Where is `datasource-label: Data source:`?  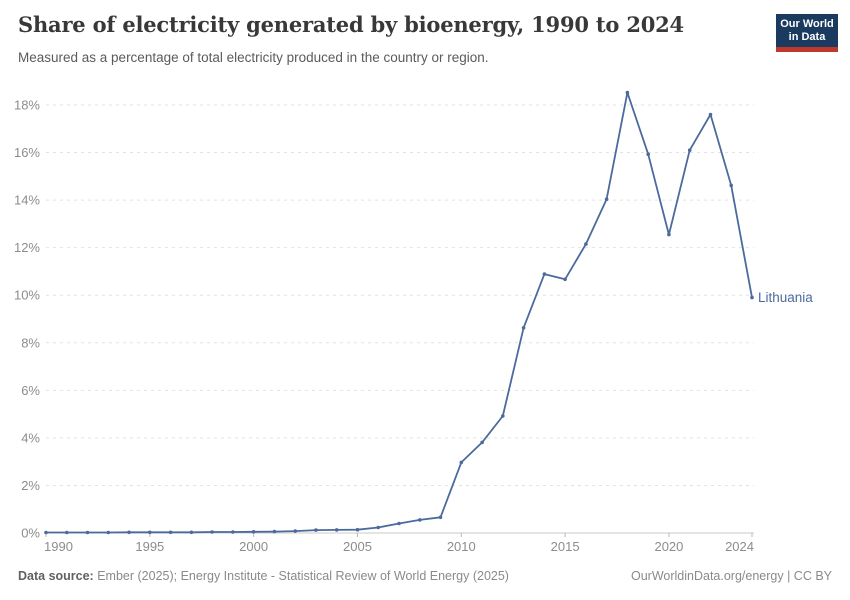
datasource-label: Data source: is located at coordinates (56, 576).